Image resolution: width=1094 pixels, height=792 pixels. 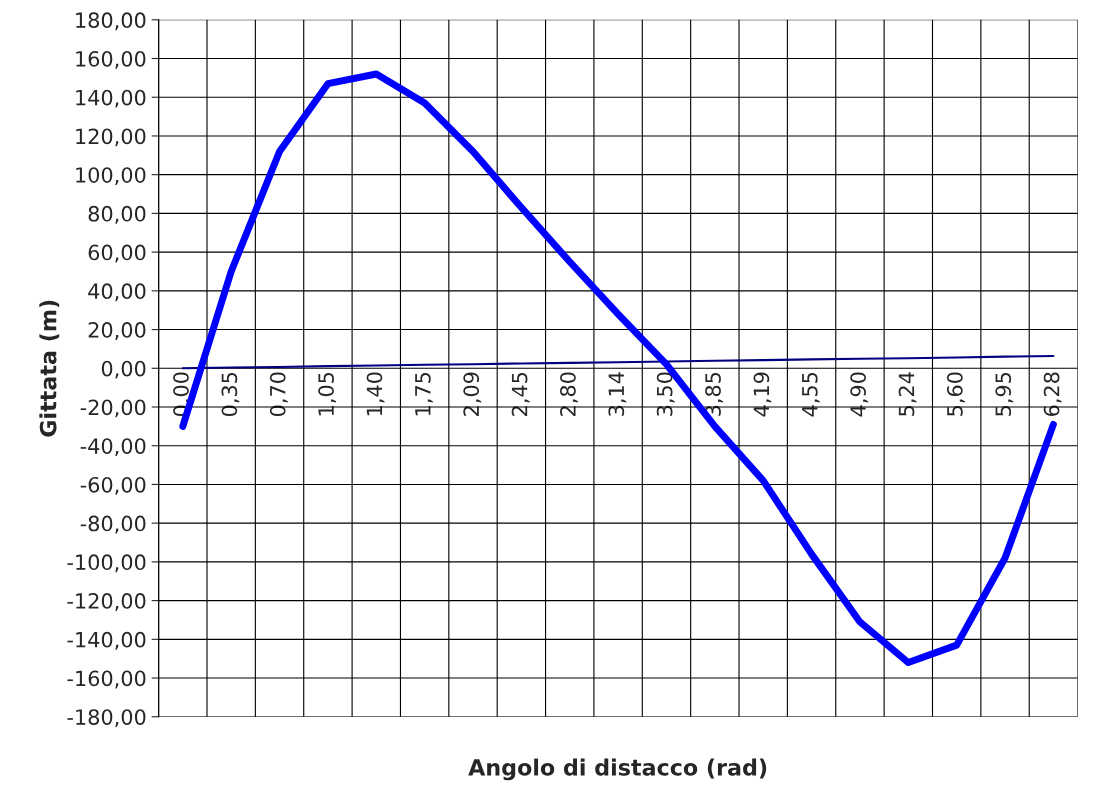 I want to click on y-tick-label: -20,00, so click(x=113, y=408).